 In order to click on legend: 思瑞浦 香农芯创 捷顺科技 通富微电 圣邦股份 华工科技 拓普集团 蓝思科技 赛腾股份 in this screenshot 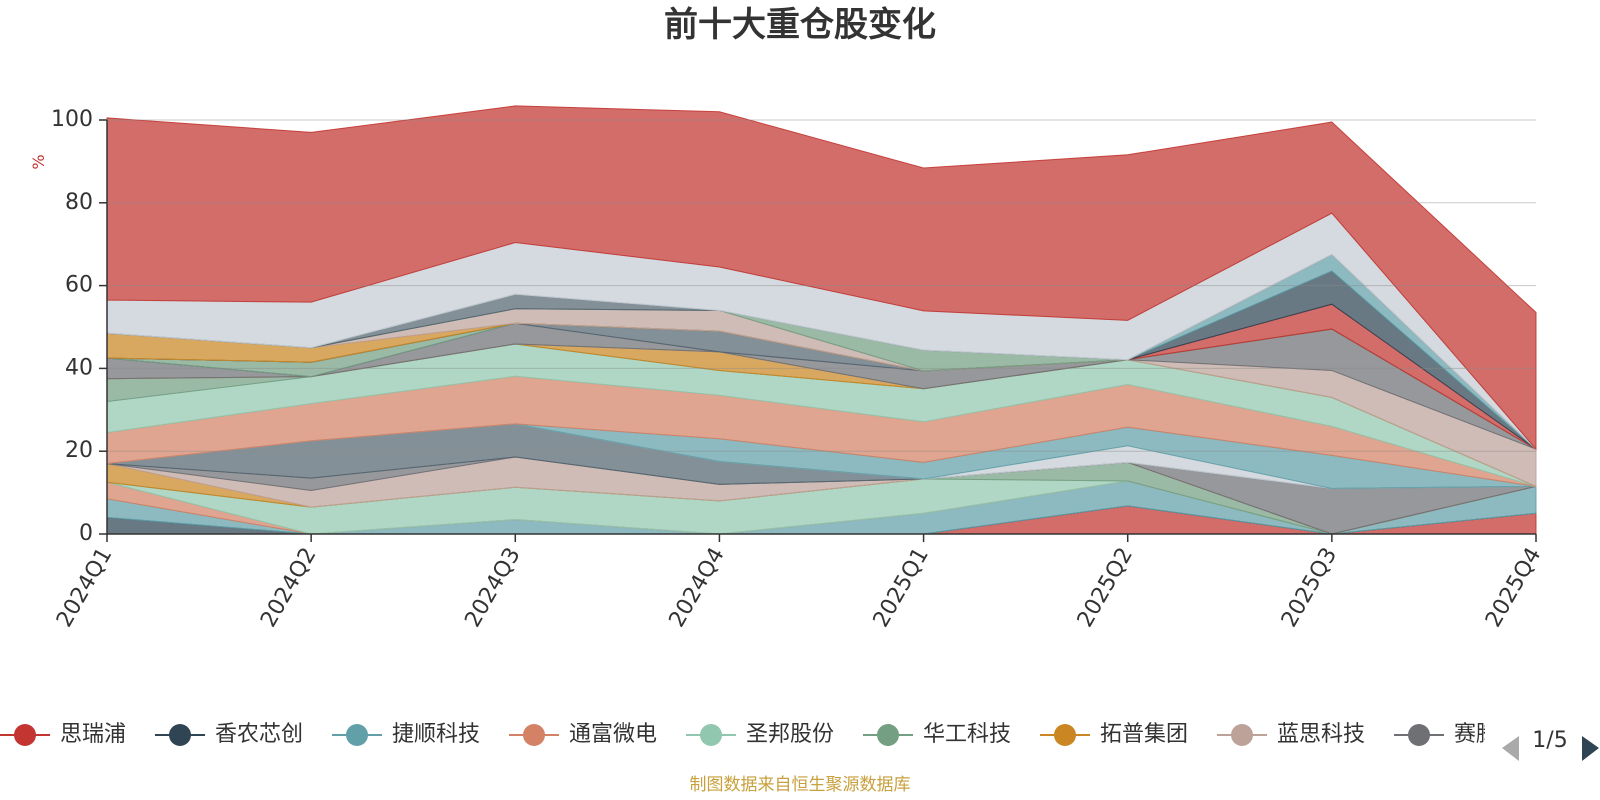, I will do `click(771, 734)`.